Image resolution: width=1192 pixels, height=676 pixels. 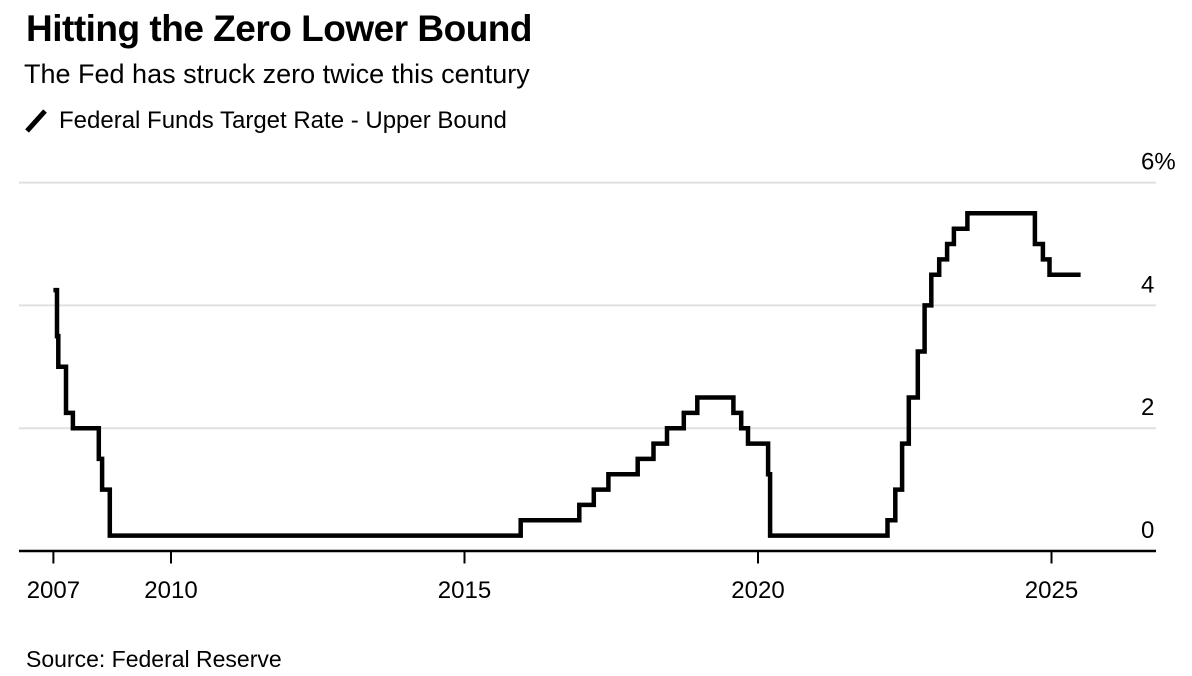 What do you see at coordinates (170, 590) in the screenshot?
I see `x-axis-label: 2010` at bounding box center [170, 590].